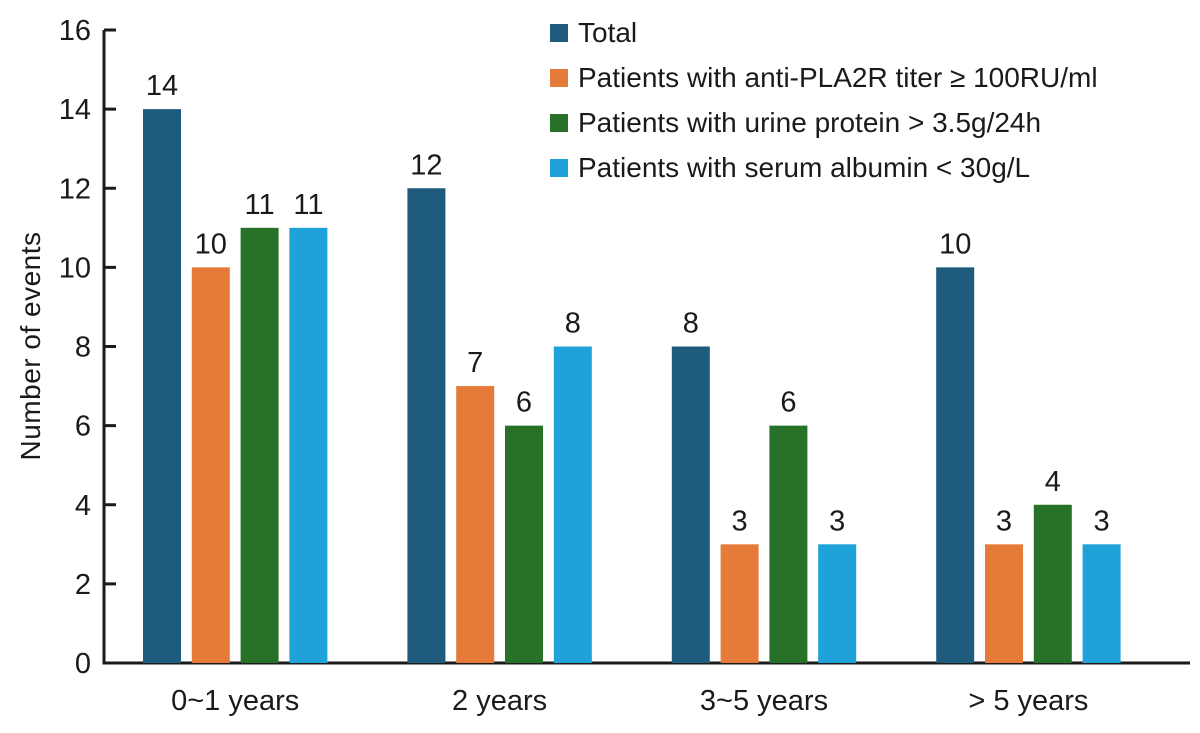 Image resolution: width=1200 pixels, height=733 pixels. Describe the element at coordinates (608, 32) in the screenshot. I see `legend-label: Total` at that location.